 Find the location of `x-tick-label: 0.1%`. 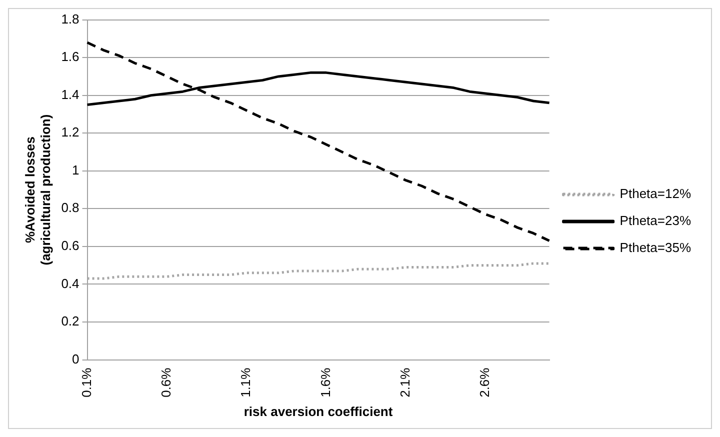

x-tick-label: 0.1% is located at coordinates (86, 382).